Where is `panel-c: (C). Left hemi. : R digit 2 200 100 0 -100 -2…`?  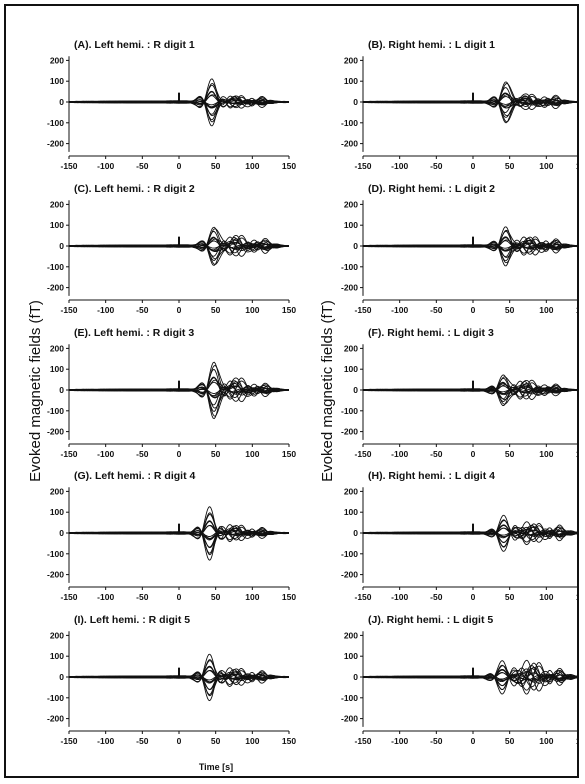 panel-c: (C). Left hemi. : R digit 2 200 100 0 -100 -2… is located at coordinates (171, 249).